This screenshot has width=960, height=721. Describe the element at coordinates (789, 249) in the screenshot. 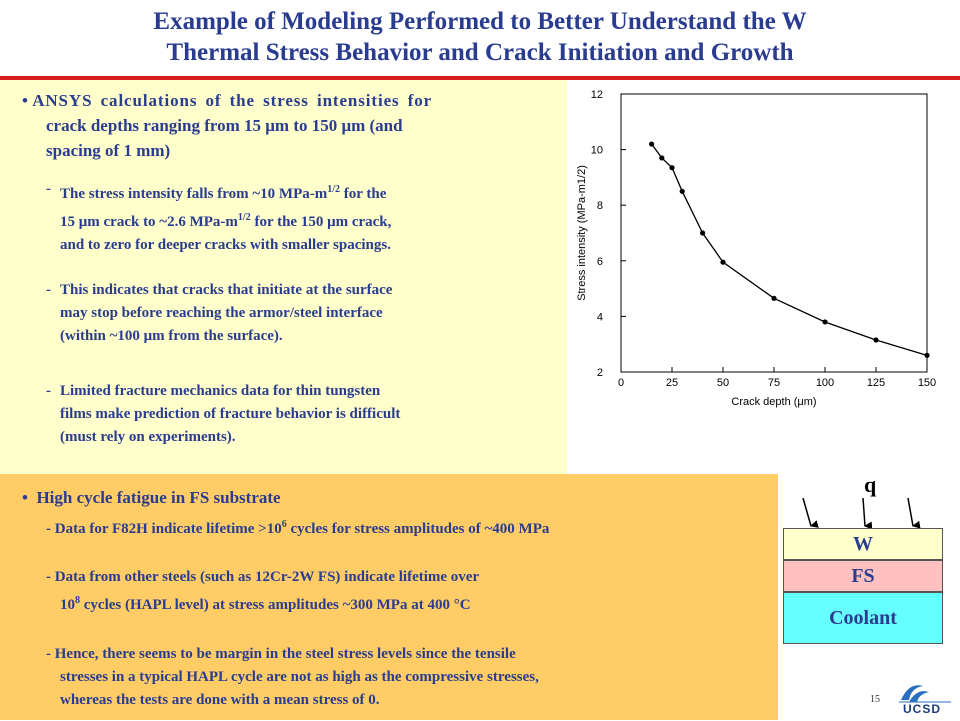

I see `series-line` at that location.